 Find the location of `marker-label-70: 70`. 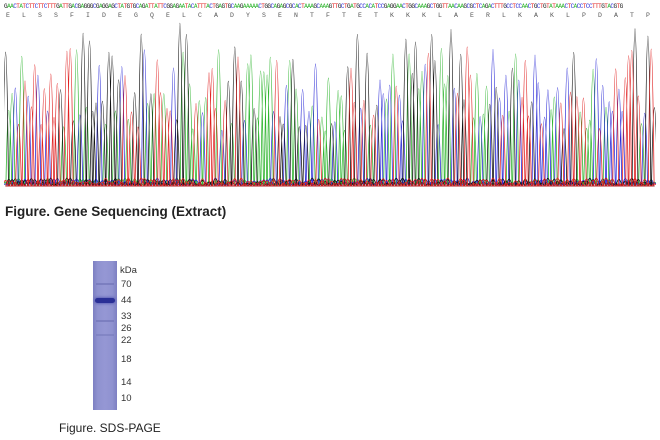

marker-label-70: 70 is located at coordinates (126, 284).